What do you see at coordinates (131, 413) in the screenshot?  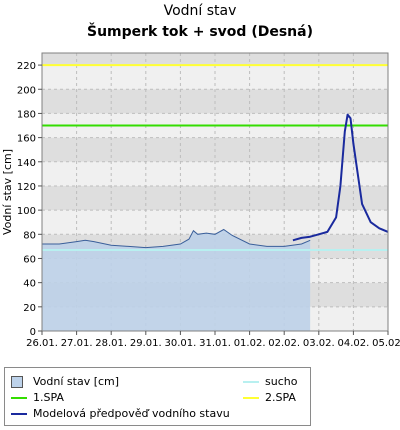 I see `legend-label-forecast: Modelová předpověď vodního stavu` at bounding box center [131, 413].